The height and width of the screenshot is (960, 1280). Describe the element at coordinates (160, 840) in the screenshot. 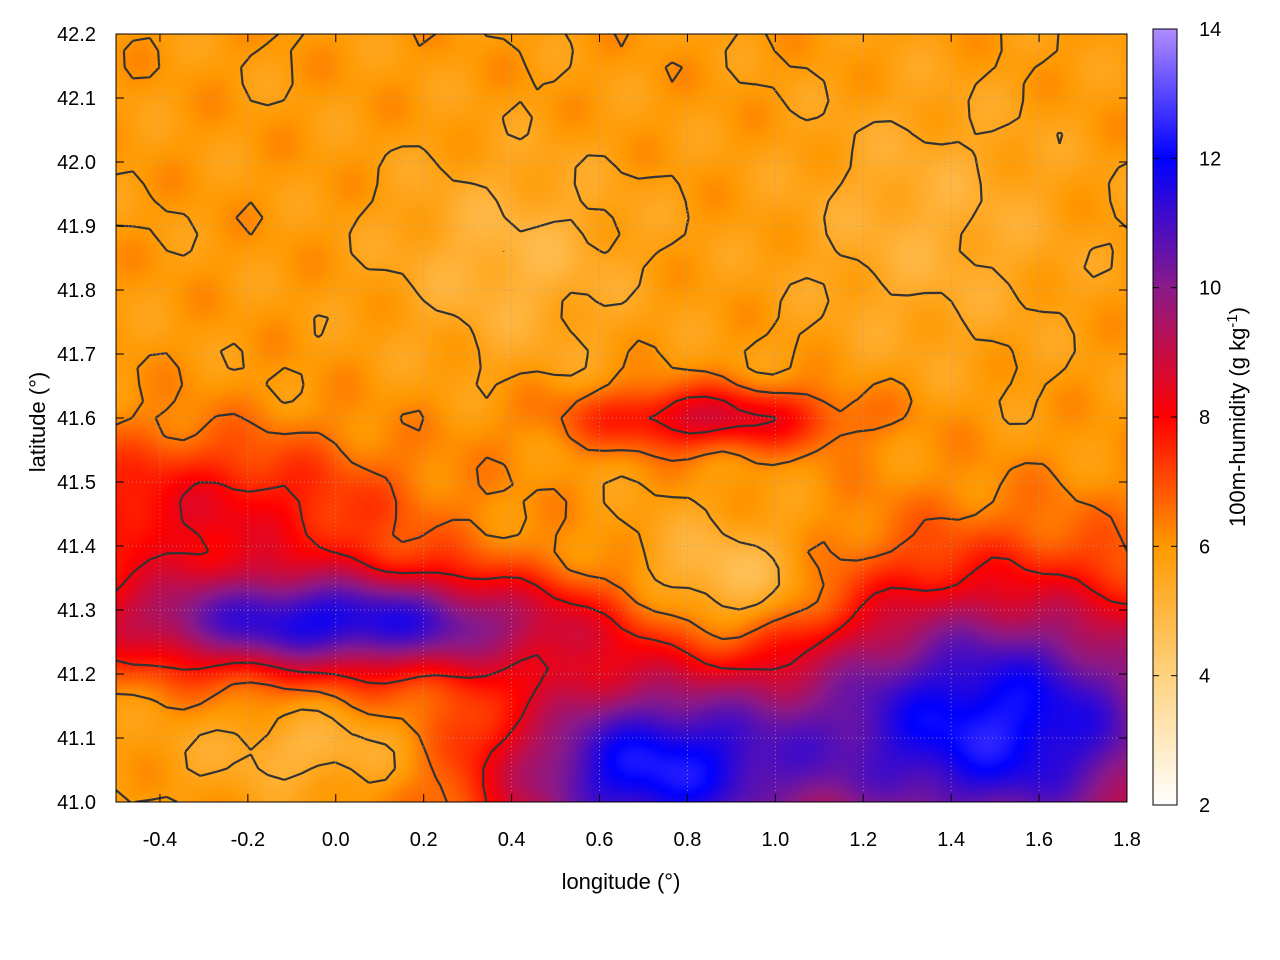

I see `x-tick-label: -0.4` at that location.